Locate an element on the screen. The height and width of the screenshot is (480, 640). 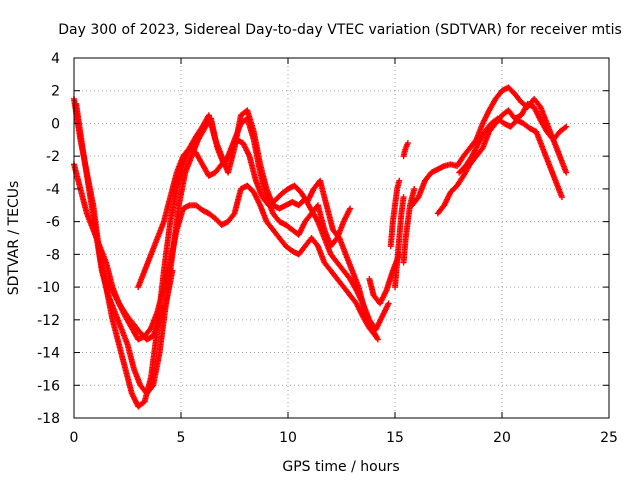
x-tick-label: 10 is located at coordinates (288, 438).